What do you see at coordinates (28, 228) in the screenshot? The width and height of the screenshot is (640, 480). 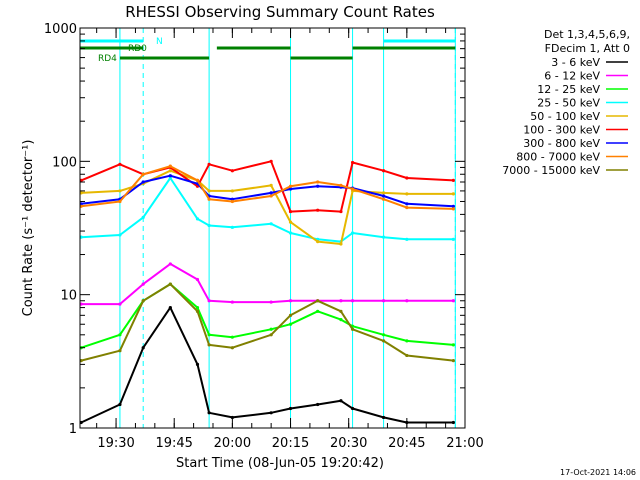 I see `y-axis-label: Count Rate (s⁻¹ detector⁻¹)` at bounding box center [28, 228].